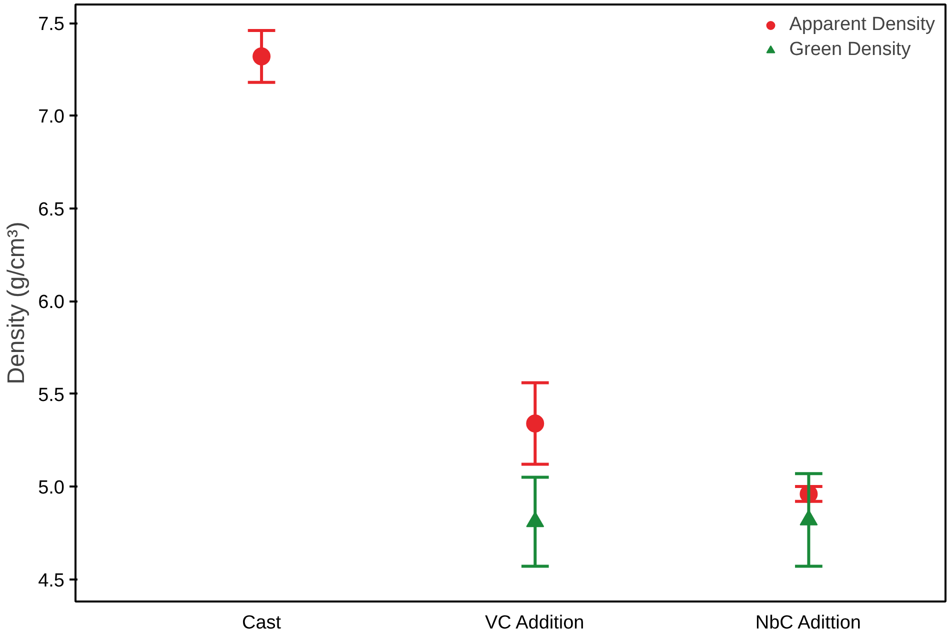 The image size is (949, 636). I want to click on legend-label: Apparent Density, so click(862, 25).